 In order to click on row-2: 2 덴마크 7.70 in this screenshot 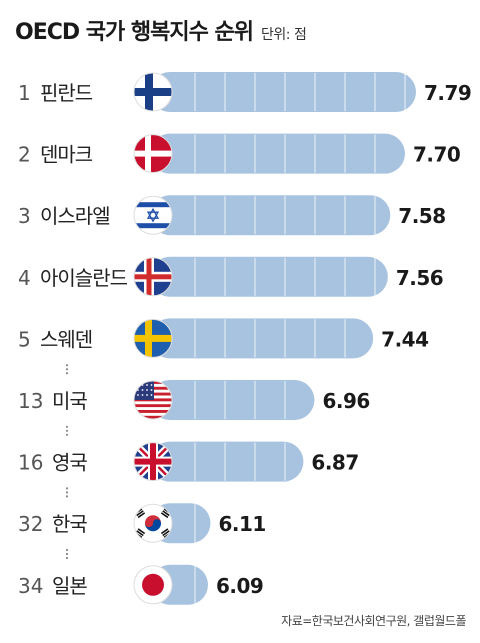, I will do `click(239, 153)`.